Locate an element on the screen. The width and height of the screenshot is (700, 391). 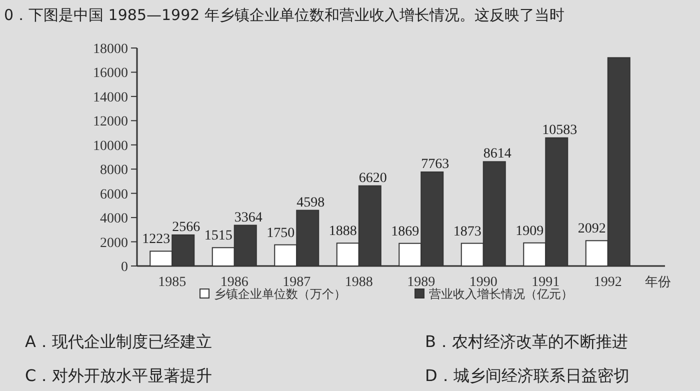
x-axis-title: 年份 is located at coordinates (658, 282).